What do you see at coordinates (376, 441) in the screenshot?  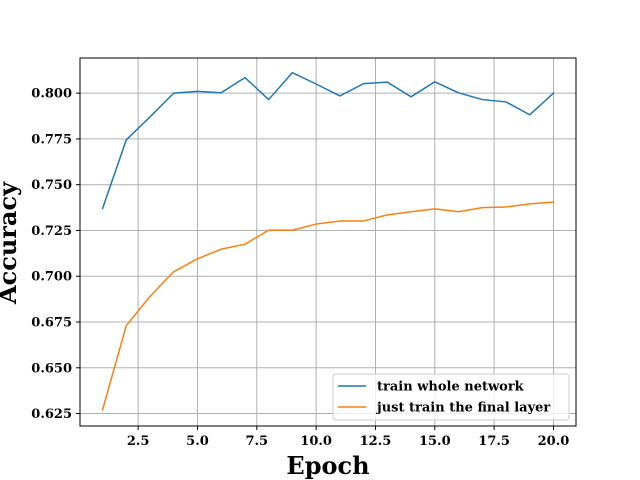 I see `x-tick-label: 12.5` at bounding box center [376, 441].